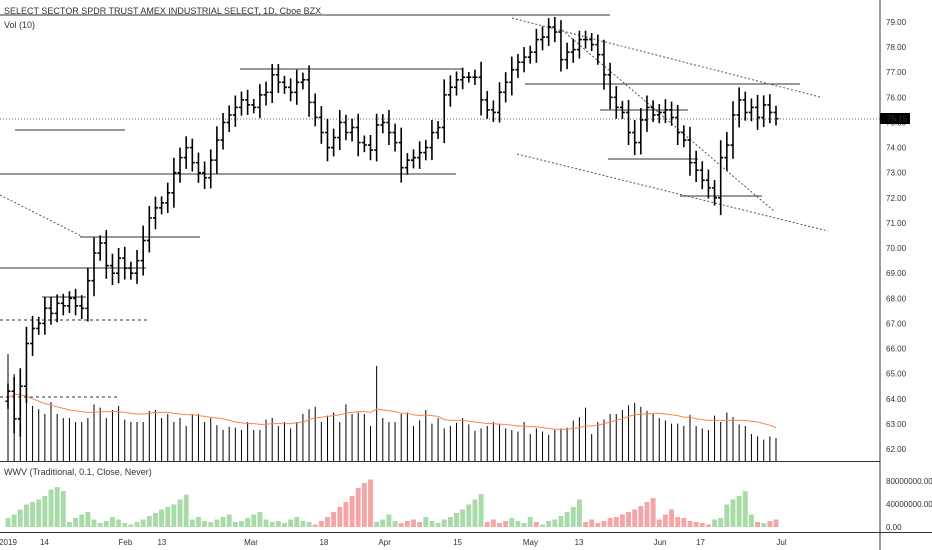  What do you see at coordinates (44, 542) in the screenshot?
I see `x-tick-label: 14` at bounding box center [44, 542].